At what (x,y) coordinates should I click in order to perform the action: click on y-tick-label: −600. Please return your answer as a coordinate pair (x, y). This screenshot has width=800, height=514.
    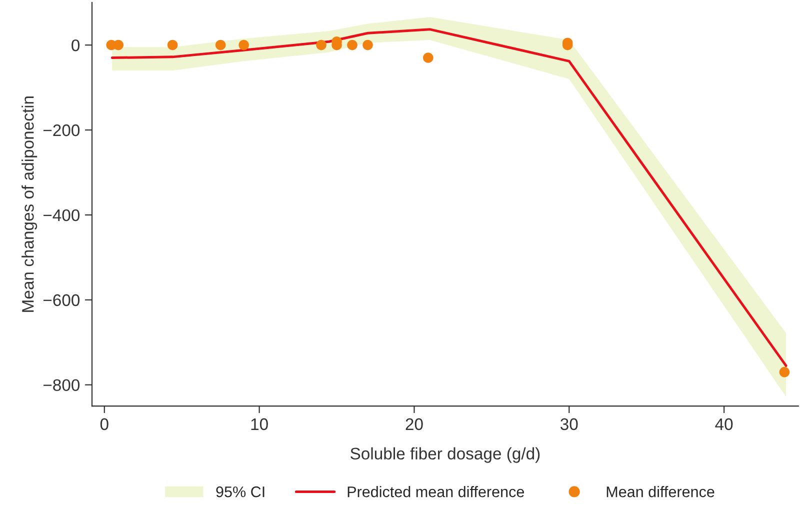
    Looking at the image, I should click on (61, 300).